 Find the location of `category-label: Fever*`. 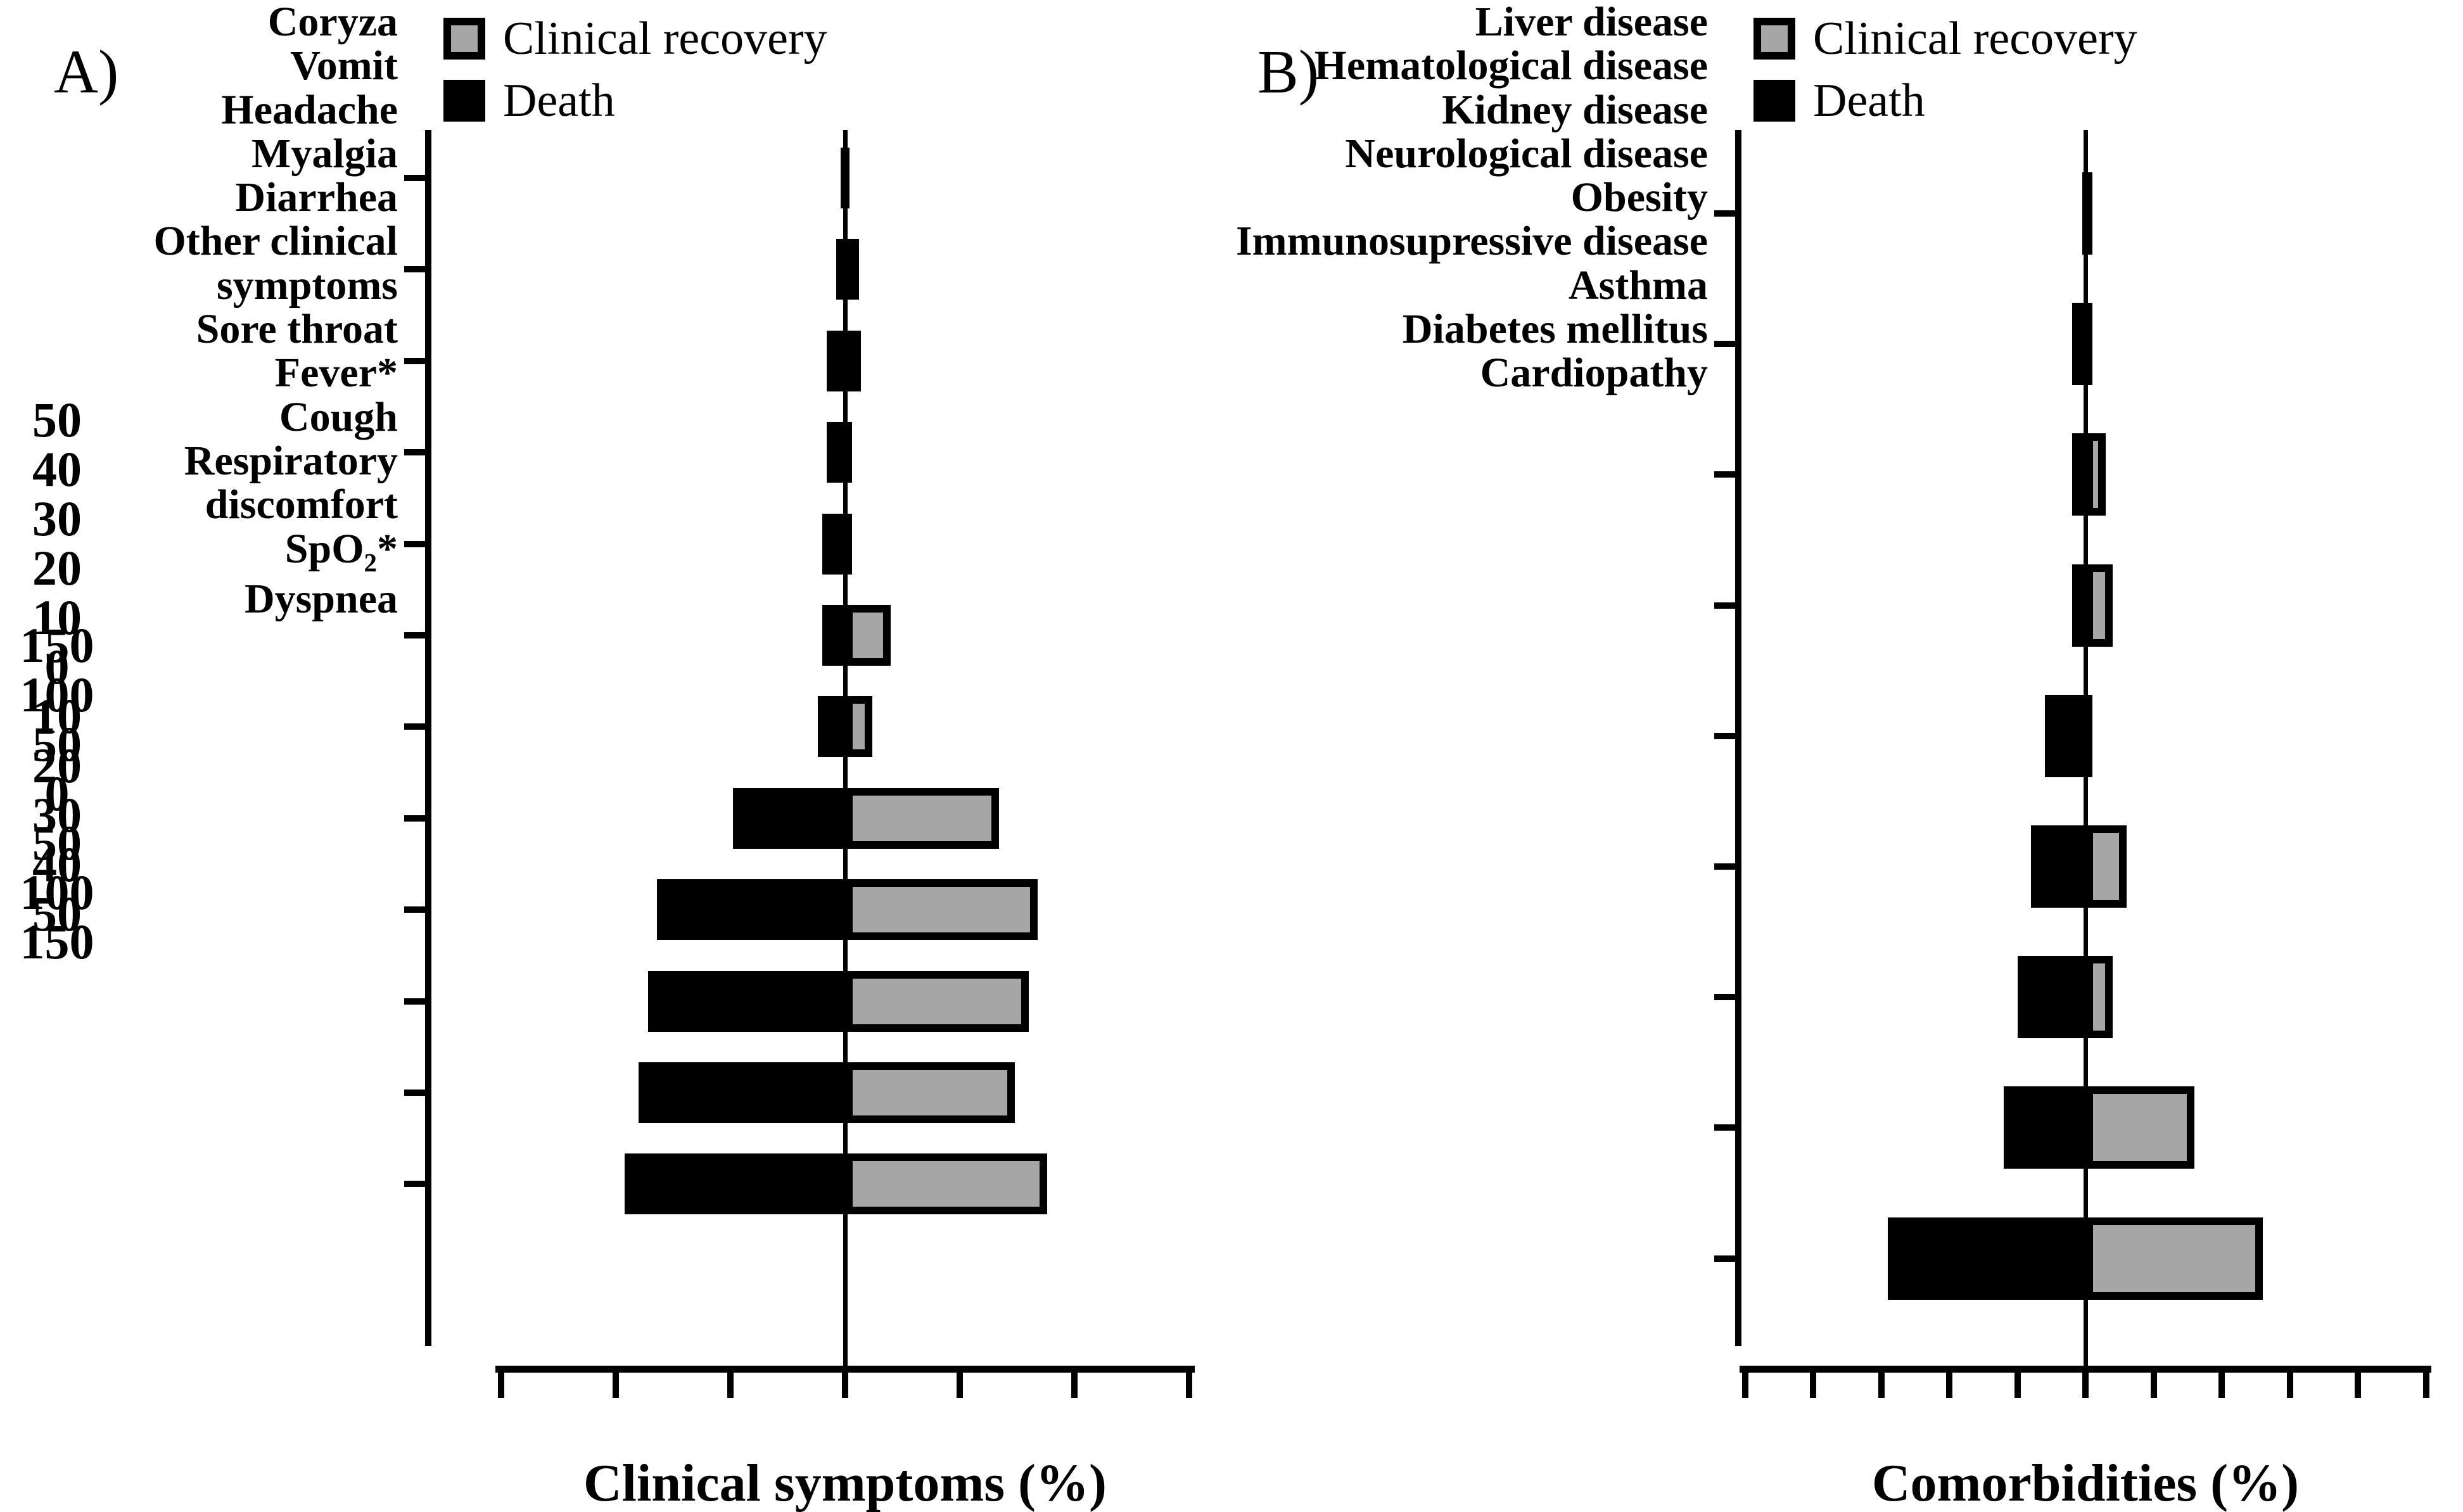

category-label: Fever* is located at coordinates (336, 373).